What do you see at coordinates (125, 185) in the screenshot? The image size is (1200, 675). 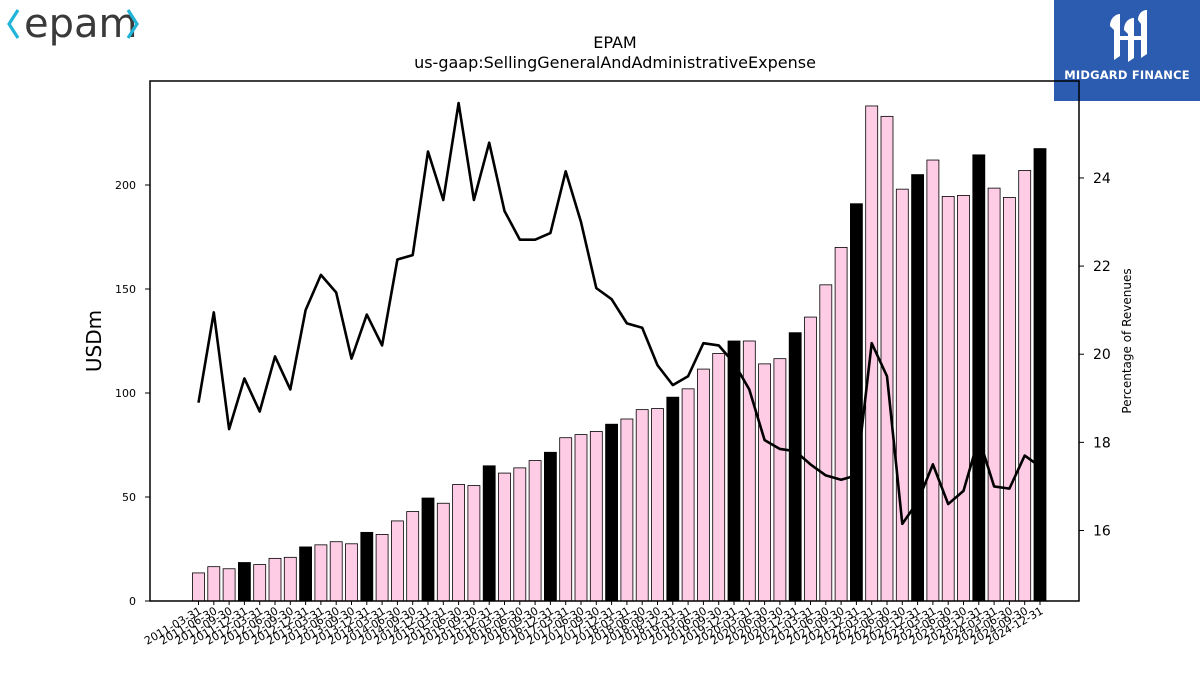 I see `y-tick-label: 200` at bounding box center [125, 185].